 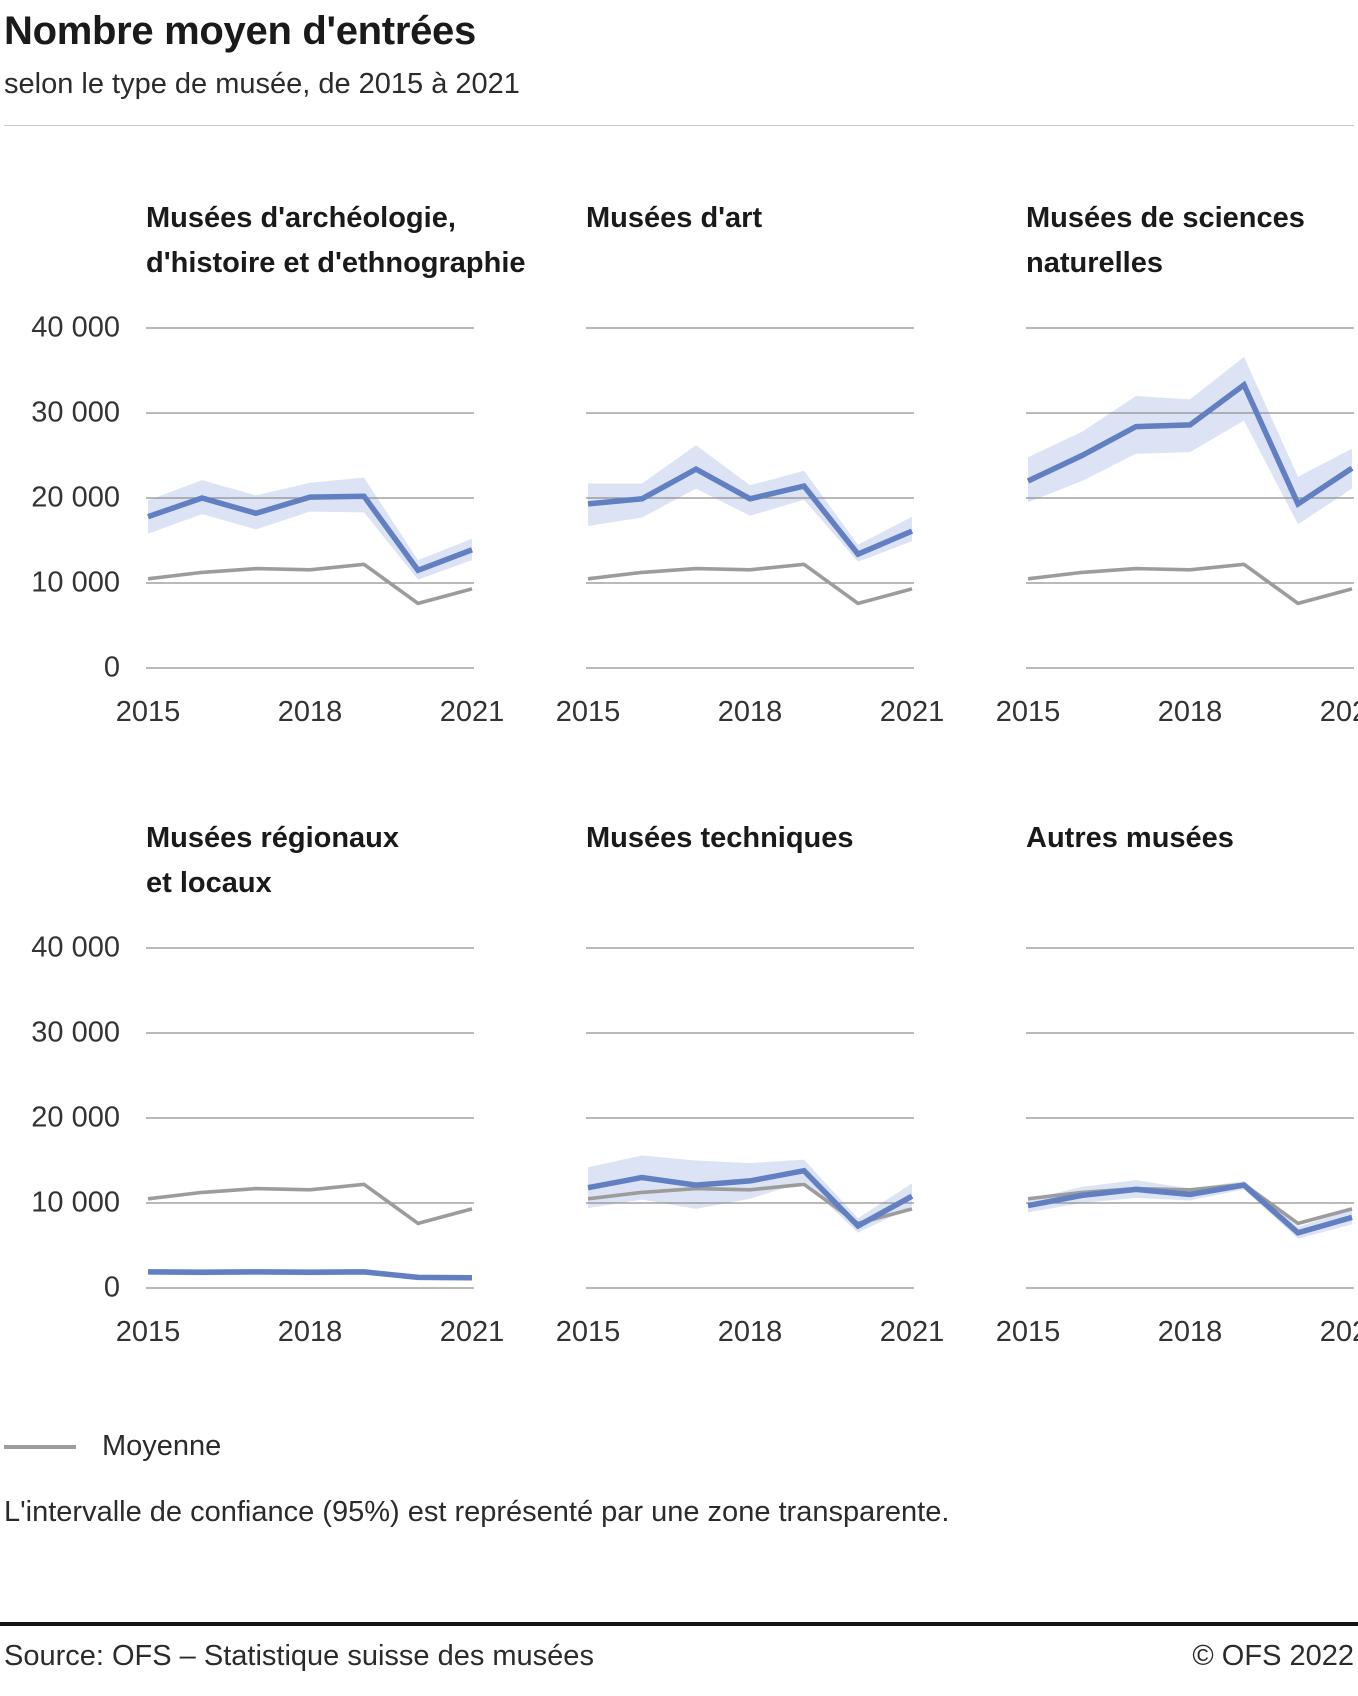 What do you see at coordinates (262, 84) in the screenshot?
I see `page-subtitle: selon le type de musée, de 2015 à 2021` at bounding box center [262, 84].